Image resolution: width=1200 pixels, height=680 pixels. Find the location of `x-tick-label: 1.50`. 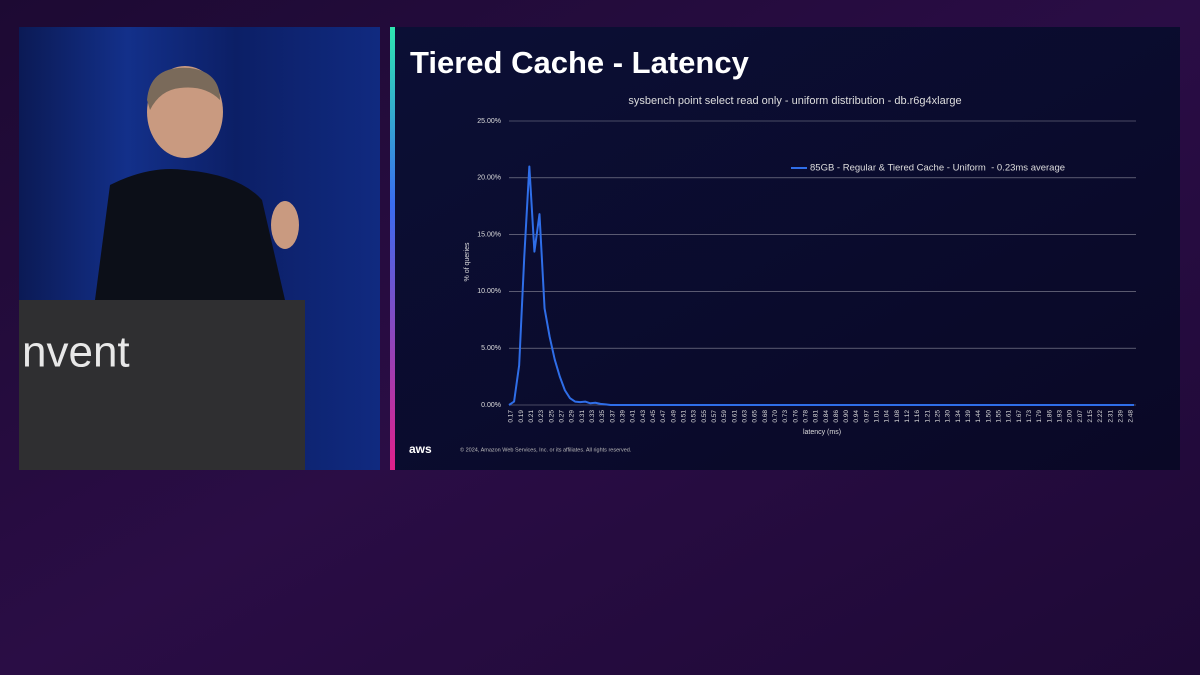

x-tick-label: 1.50 is located at coordinates (988, 416).